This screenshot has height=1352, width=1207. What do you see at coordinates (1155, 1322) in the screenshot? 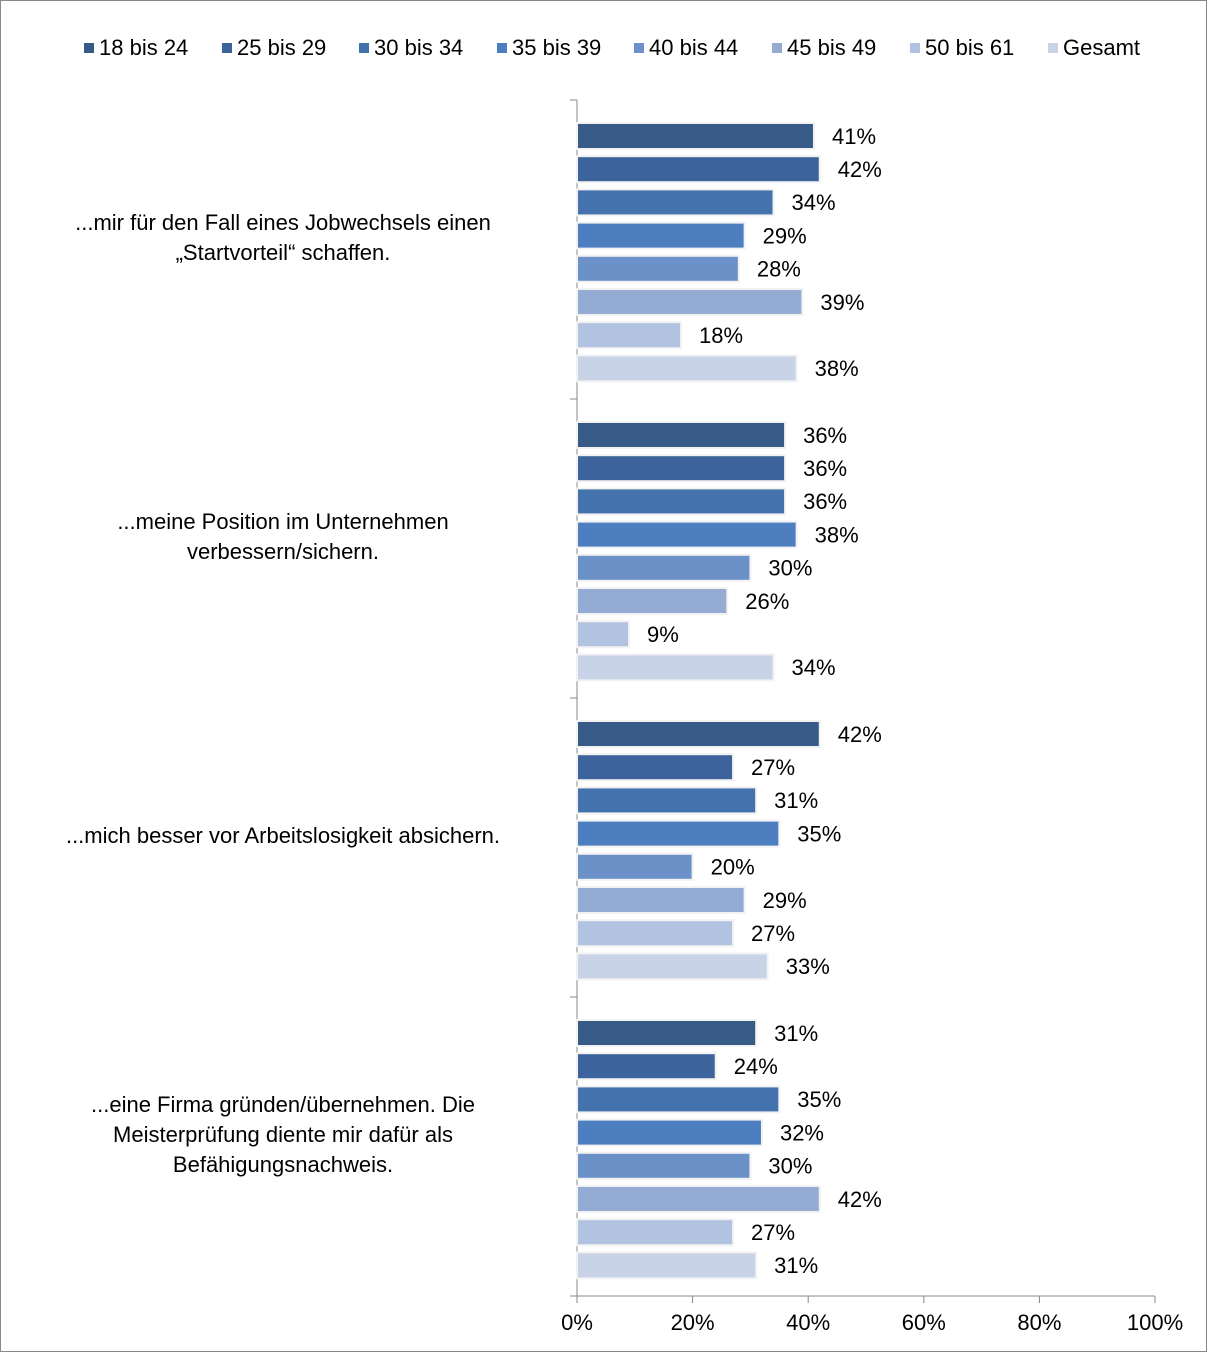
I see `x-tick-label: 100%` at bounding box center [1155, 1322].